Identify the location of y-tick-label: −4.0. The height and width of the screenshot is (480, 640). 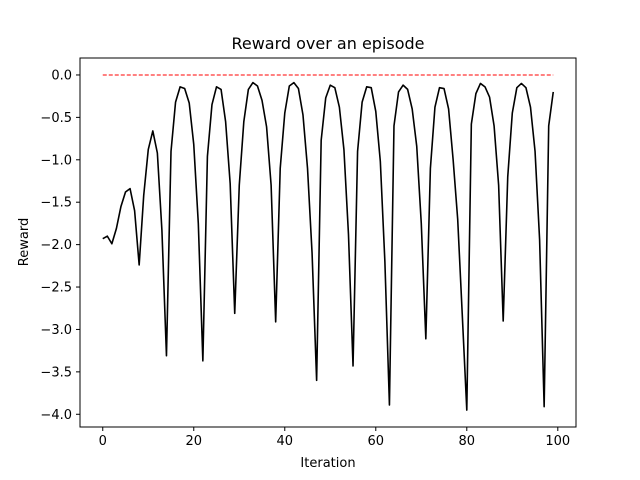
(56, 415).